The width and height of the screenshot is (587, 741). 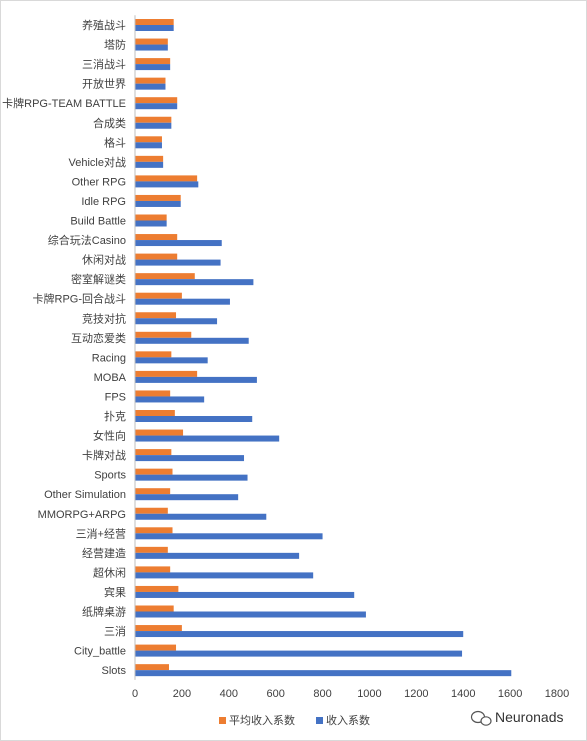 What do you see at coordinates (87, 240) in the screenshot?
I see `category-label: 综合玩法Casino` at bounding box center [87, 240].